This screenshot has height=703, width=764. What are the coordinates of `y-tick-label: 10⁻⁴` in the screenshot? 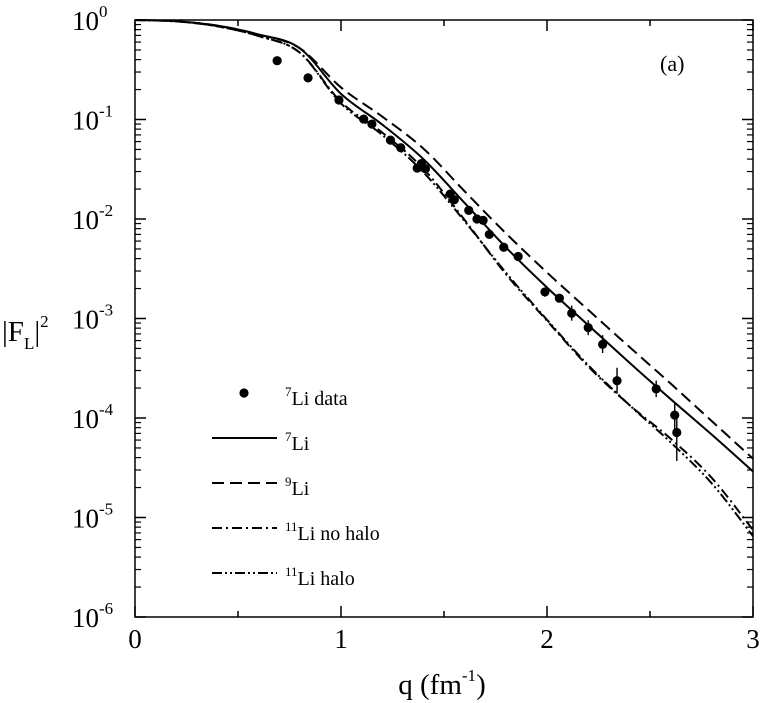 It's located at (93, 417).